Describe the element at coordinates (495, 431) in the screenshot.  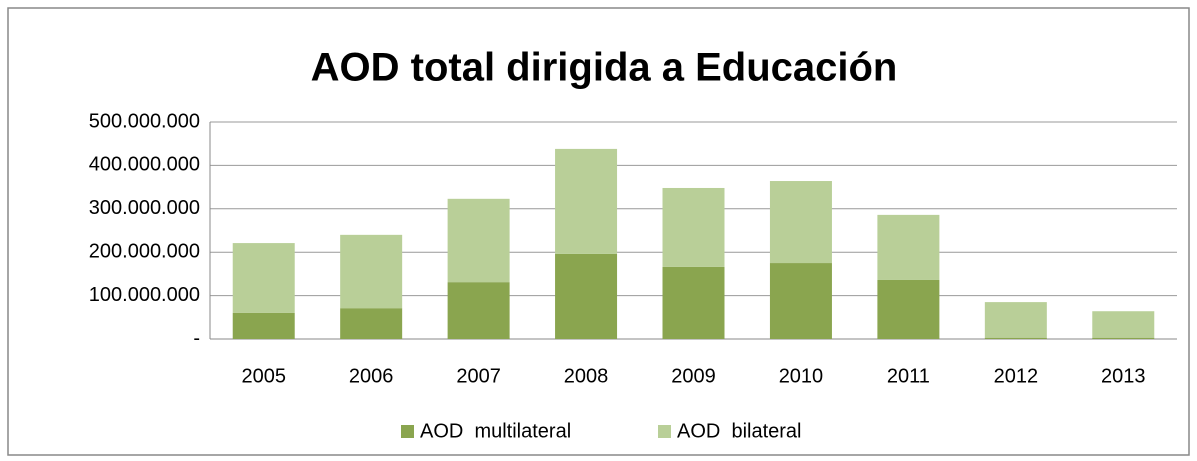
I see `legend-label: AOD multilateral` at that location.